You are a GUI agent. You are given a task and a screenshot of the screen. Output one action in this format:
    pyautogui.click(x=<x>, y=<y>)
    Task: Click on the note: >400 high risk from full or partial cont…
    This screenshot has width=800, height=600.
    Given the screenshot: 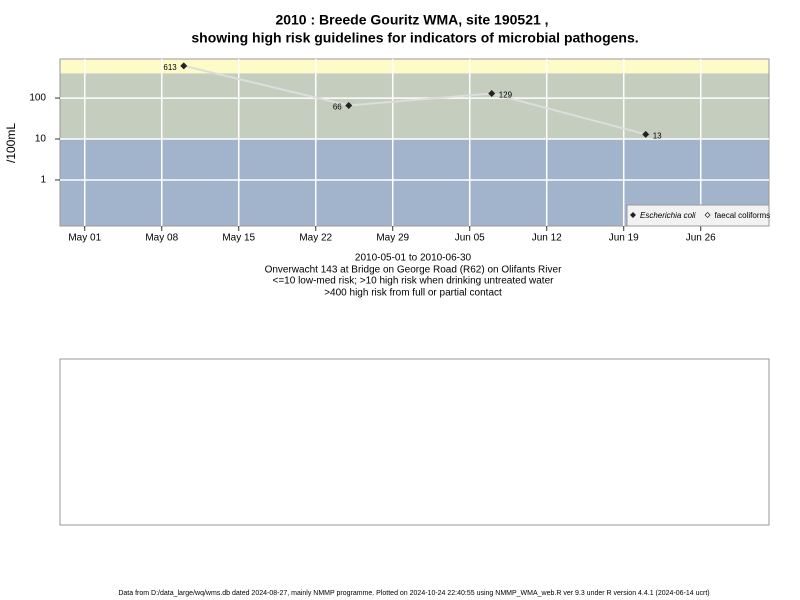 What is the action you would take?
    pyautogui.click(x=413, y=293)
    